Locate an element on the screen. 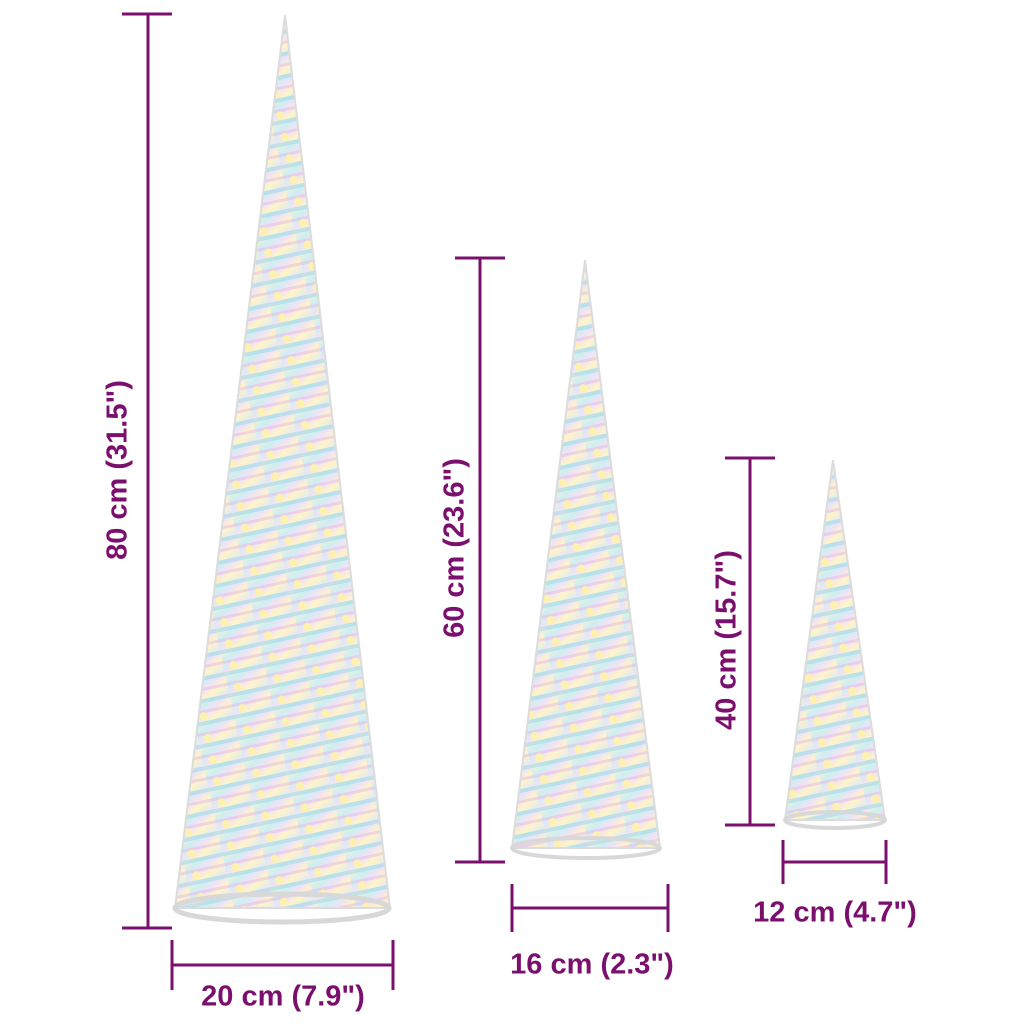 Image resolution: width=1024 pixels, height=1024 pixels. height-dimension-line-small is located at coordinates (750, 641).